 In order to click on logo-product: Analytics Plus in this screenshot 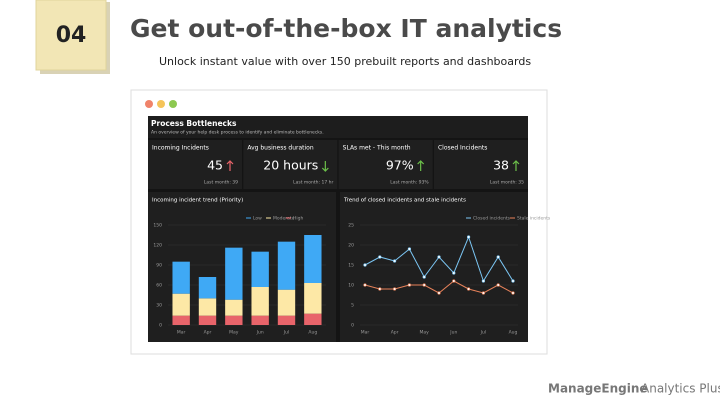, I will do `click(680, 389)`.